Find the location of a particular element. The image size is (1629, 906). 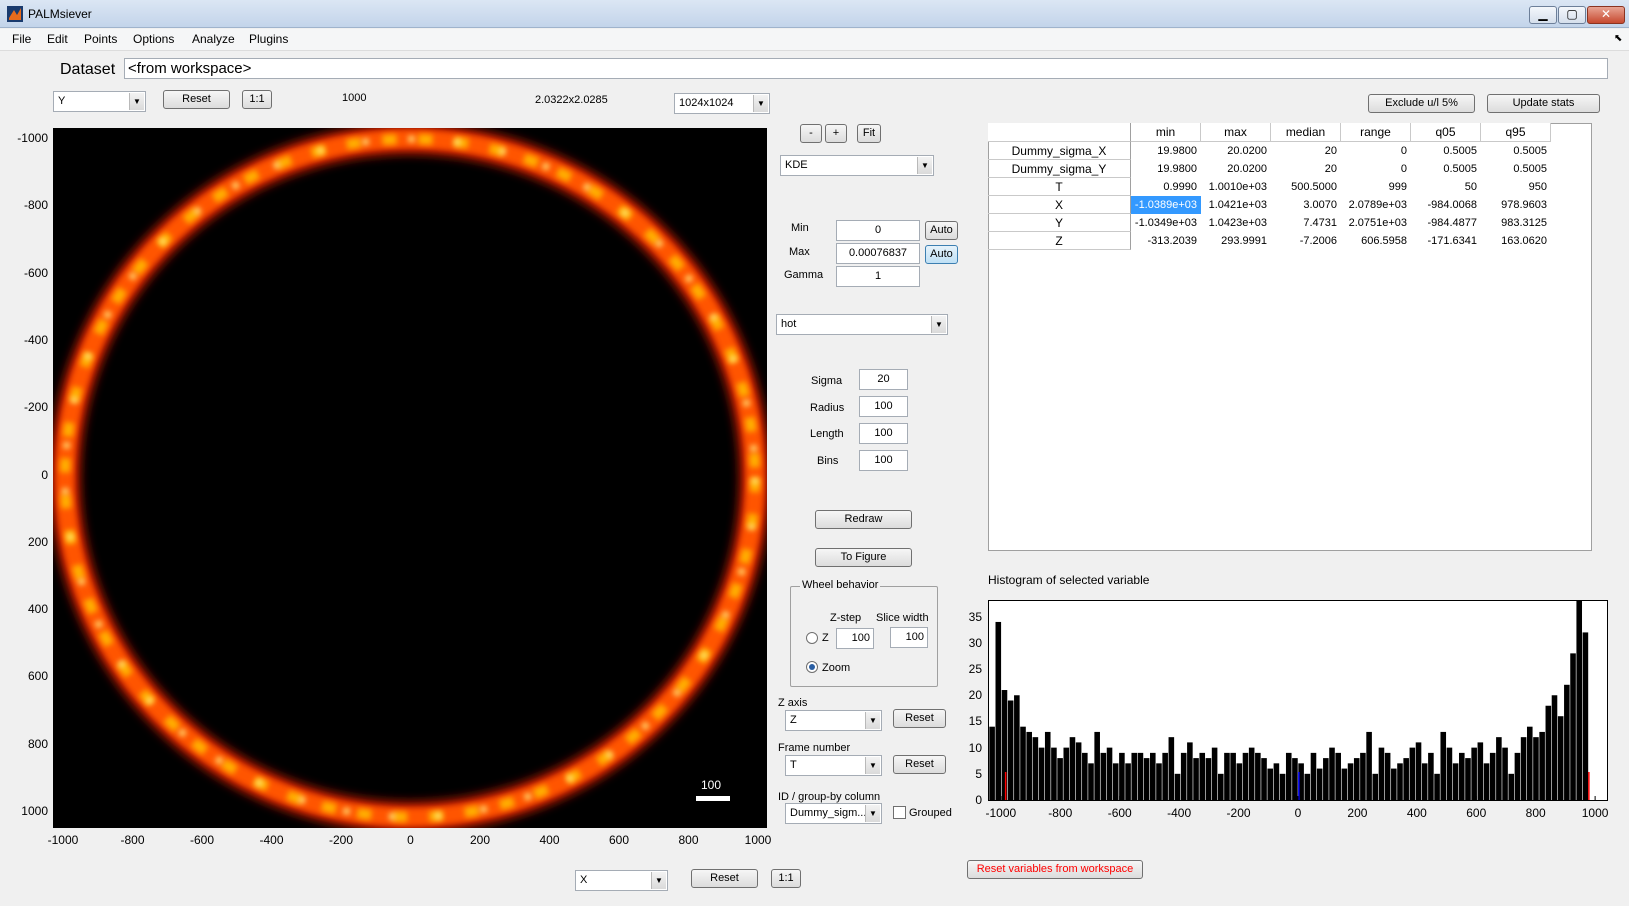

dataset-field: <from workspace> is located at coordinates (866, 68).